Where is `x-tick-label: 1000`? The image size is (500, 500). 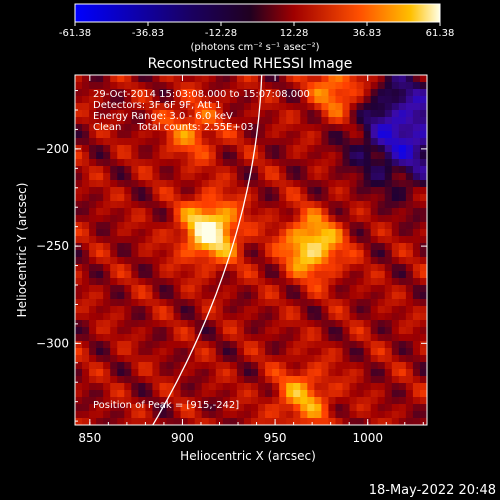
x-tick-label: 1000 is located at coordinates (367, 438).